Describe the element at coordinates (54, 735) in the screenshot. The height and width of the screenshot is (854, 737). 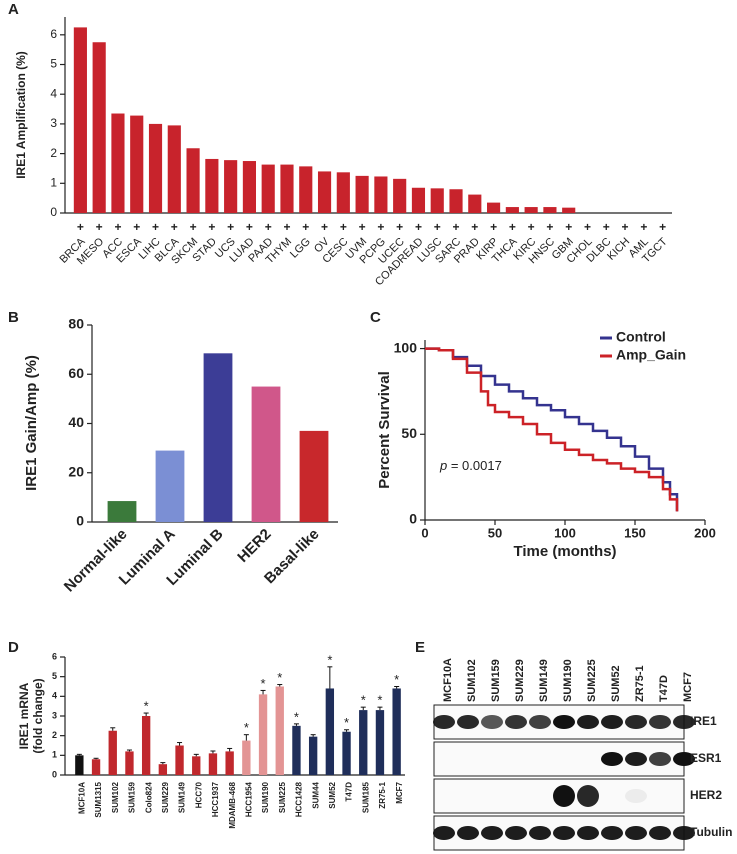
I see `y-tick-label: 2` at that location.